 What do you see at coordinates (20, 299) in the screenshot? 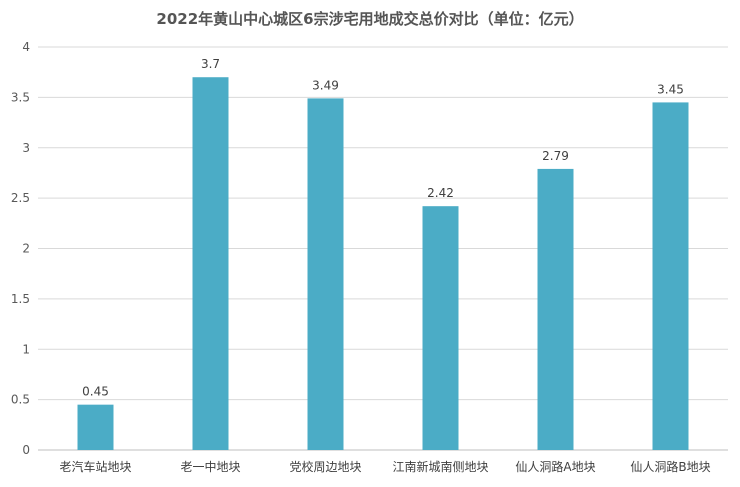
I see `y-tick-label: 1.5` at bounding box center [20, 299].